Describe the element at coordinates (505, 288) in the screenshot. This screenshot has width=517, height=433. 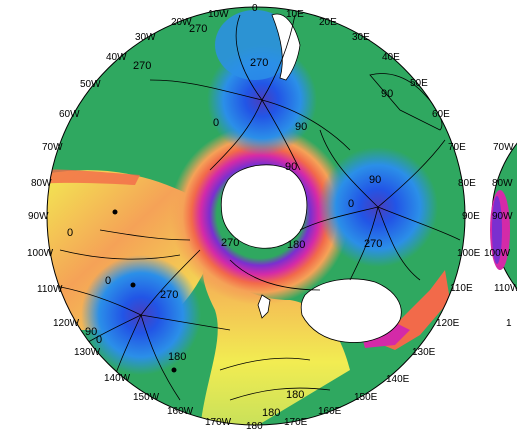
I see `neighbour-lon-label: 110W` at that location.